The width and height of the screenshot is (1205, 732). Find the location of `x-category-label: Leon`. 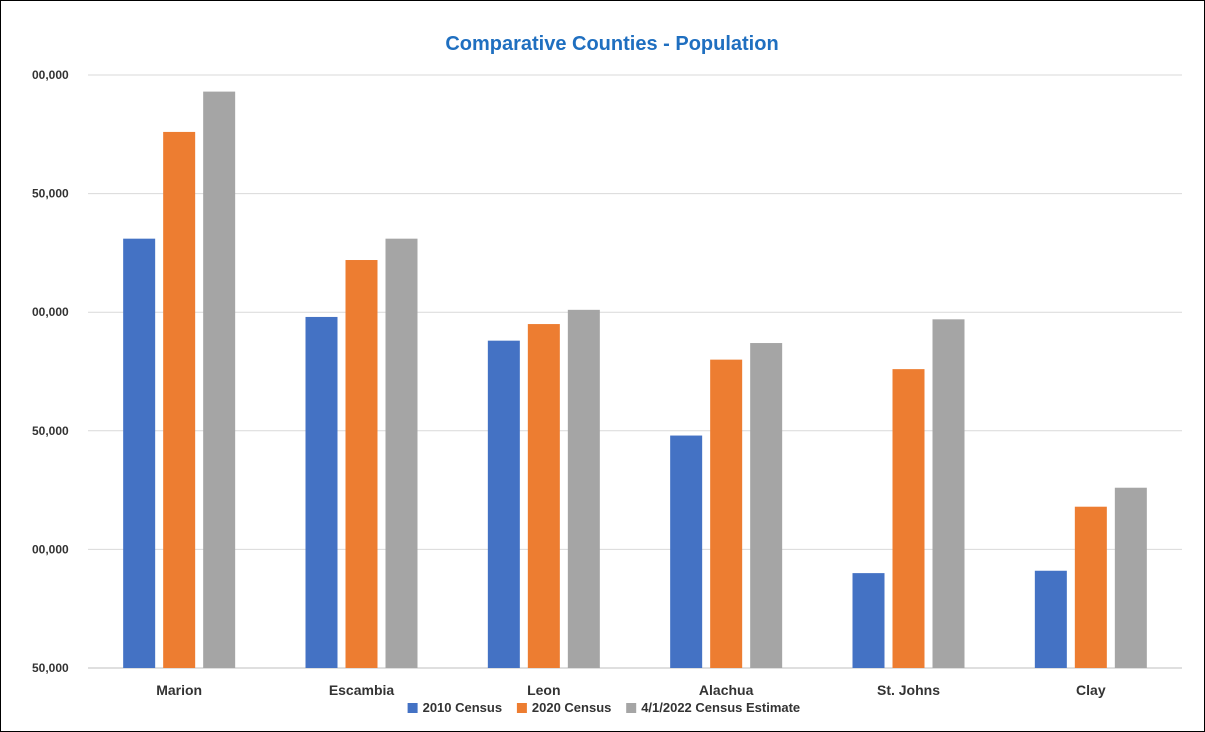

x-category-label: Leon is located at coordinates (543, 690).